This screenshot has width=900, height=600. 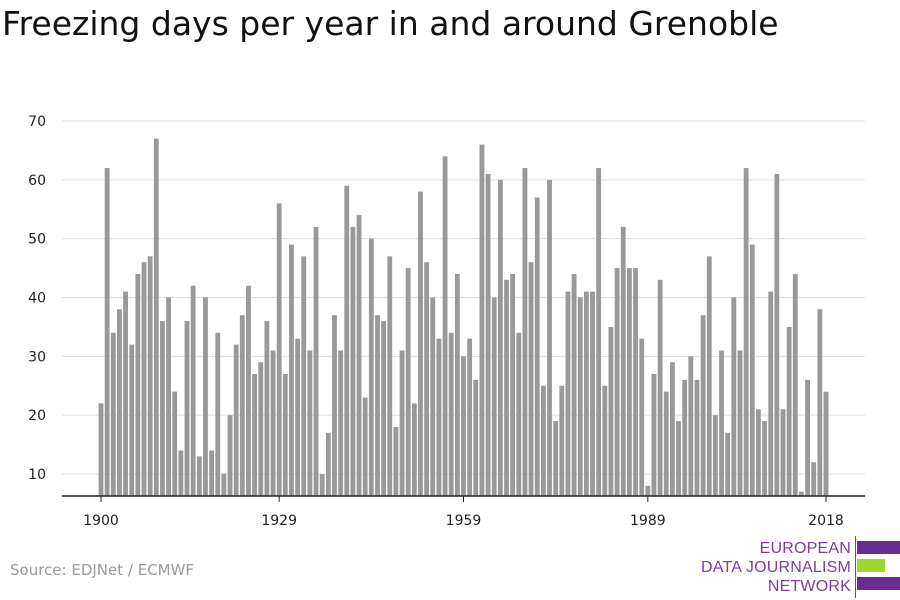 I want to click on bar-1920, so click(x=224, y=485).